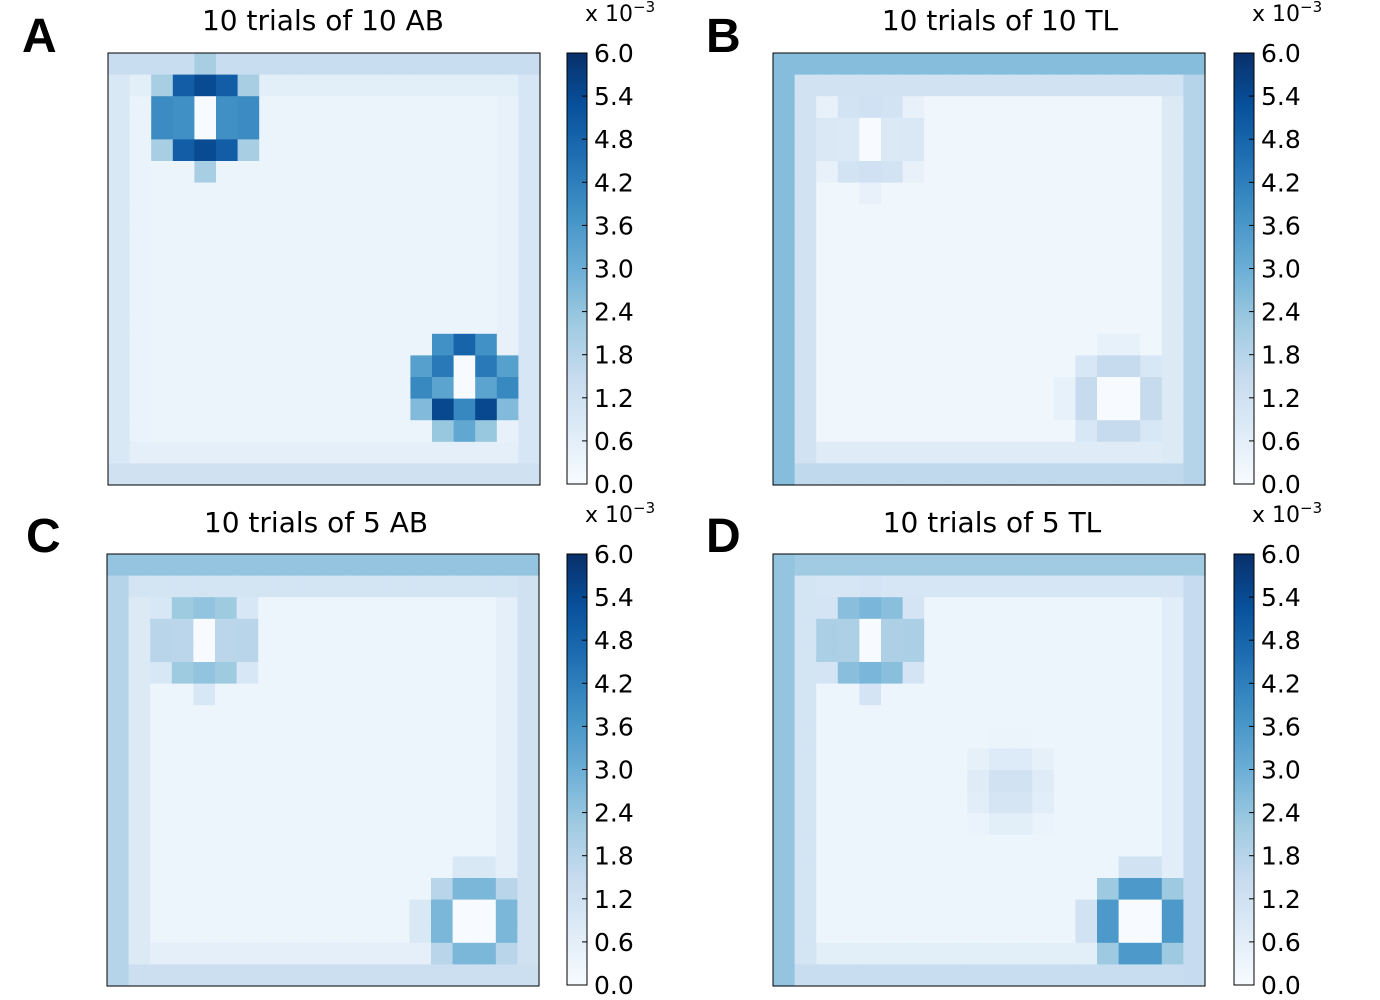 This screenshot has height=1000, width=1380. I want to click on colorbar-tick-label: 3.6, so click(614, 225).